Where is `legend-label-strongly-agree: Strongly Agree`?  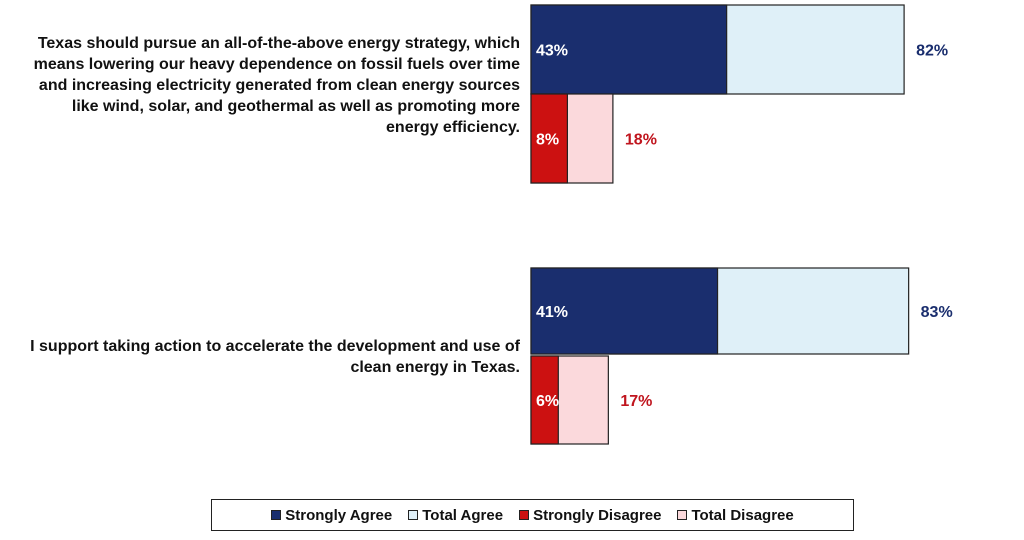 legend-label-strongly-agree: Strongly Agree is located at coordinates (339, 515).